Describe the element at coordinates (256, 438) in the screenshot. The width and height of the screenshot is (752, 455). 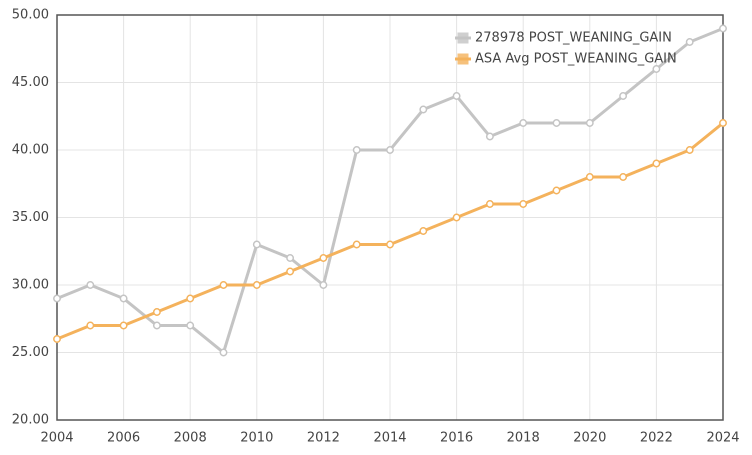
I see `x-tick-label: 2010` at that location.